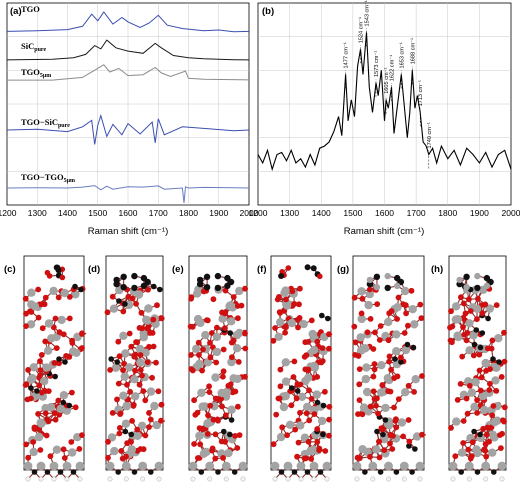 The height and width of the screenshot is (489, 520). I want to click on panel-b-peak-label: 1477 cm⁻¹, so click(347, 55).